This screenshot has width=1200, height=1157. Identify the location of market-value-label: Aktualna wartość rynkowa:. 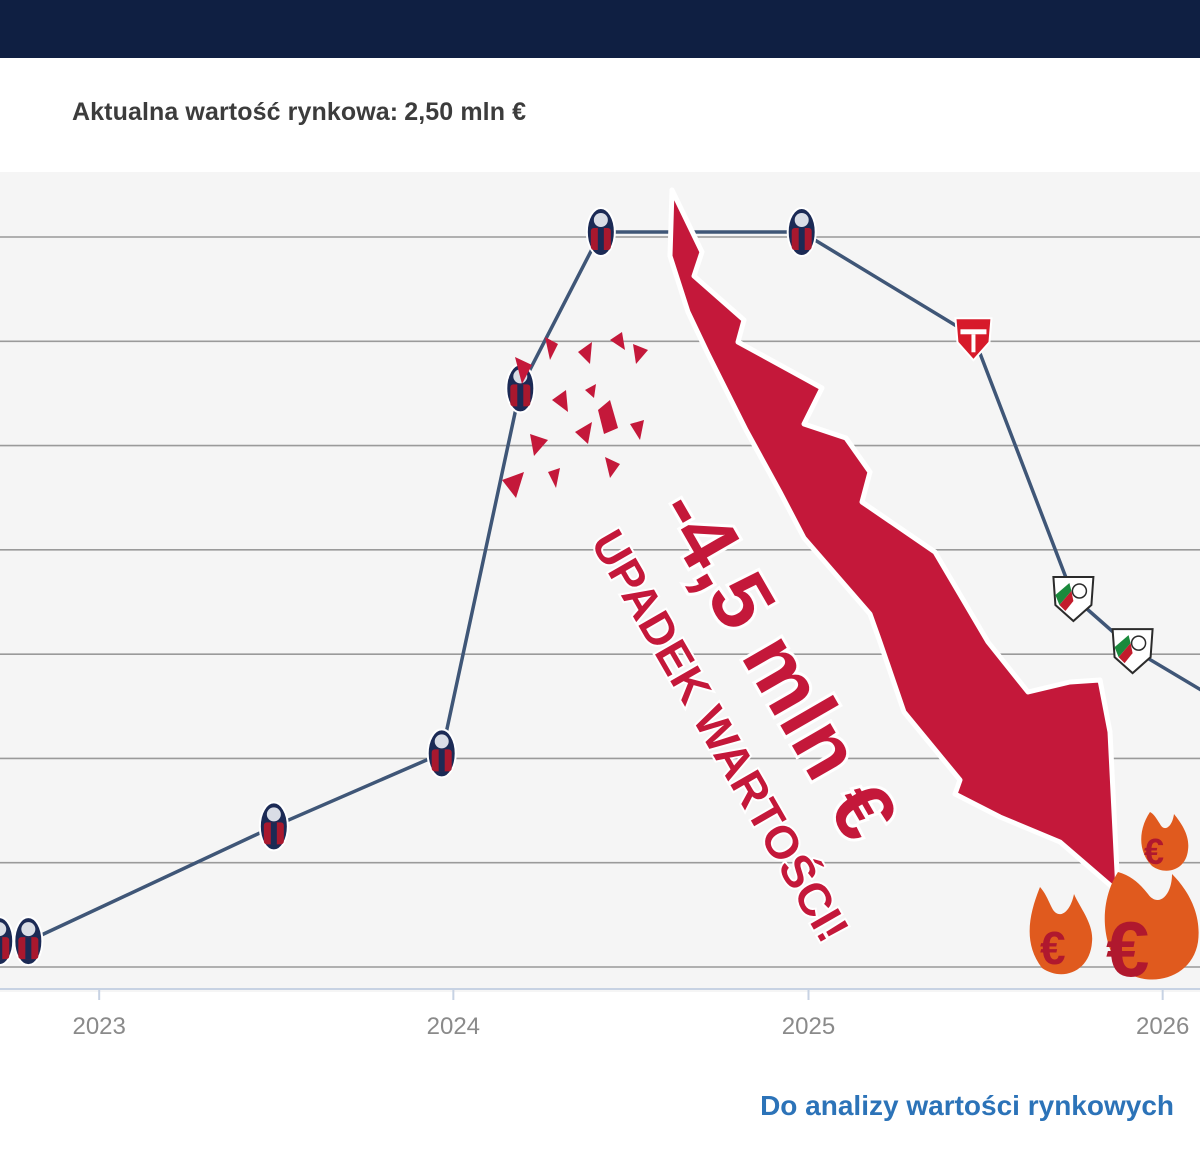
(235, 112).